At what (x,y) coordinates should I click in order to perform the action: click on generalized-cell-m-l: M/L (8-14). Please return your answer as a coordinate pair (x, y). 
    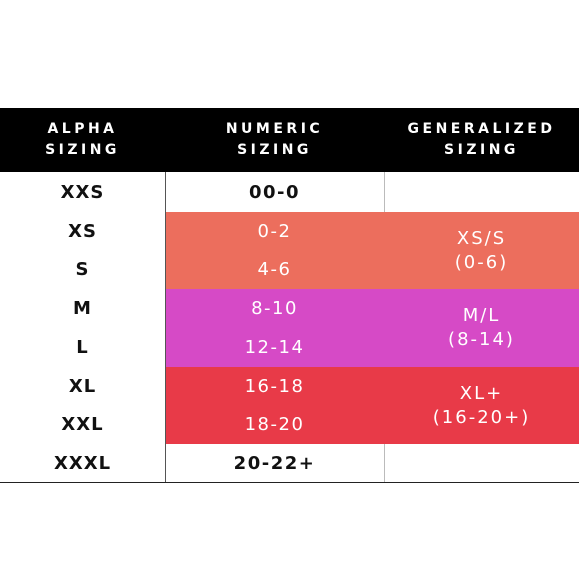
    Looking at the image, I should click on (481, 328).